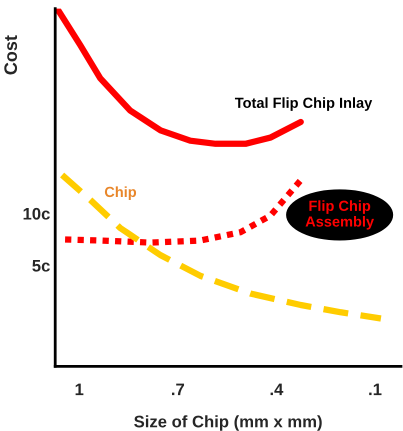  Describe the element at coordinates (41, 266) in the screenshot. I see `y-tick-label: 5c` at that location.